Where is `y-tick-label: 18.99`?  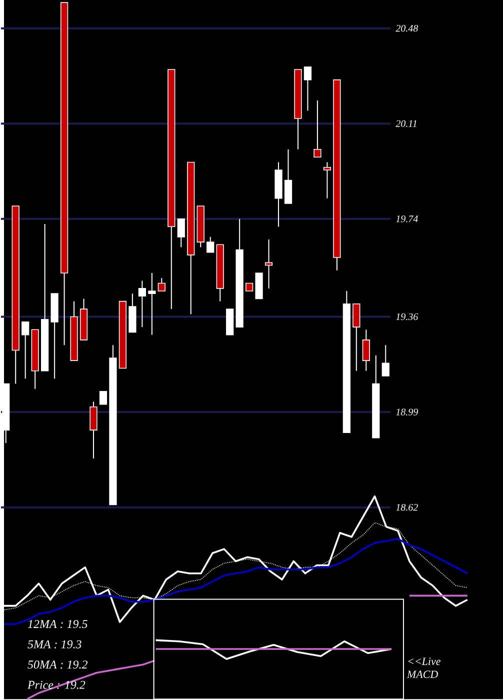 y-tick-label: 18.99 is located at coordinates (407, 412).